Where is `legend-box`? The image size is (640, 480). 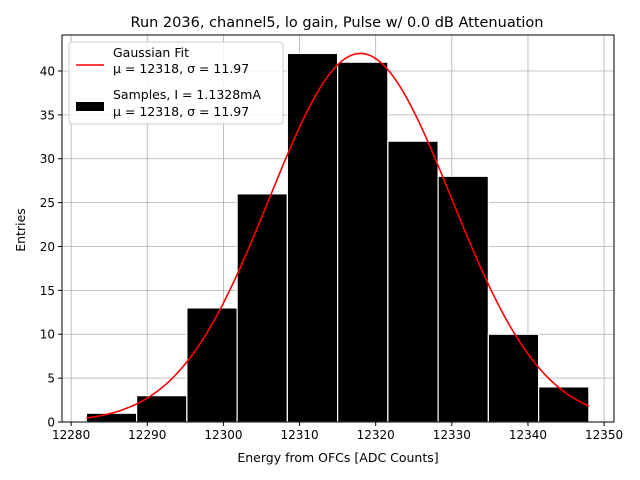 legend-box is located at coordinates (176, 83).